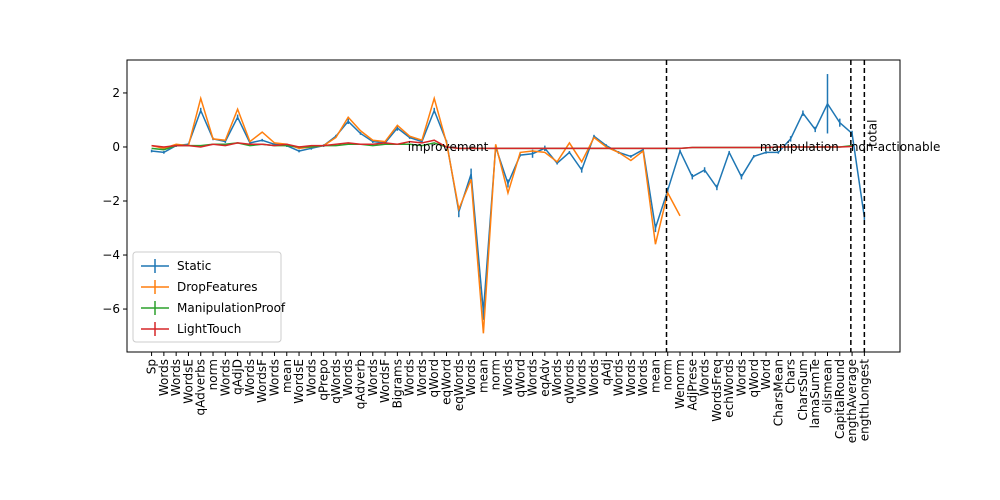 This screenshot has width=1000, height=500. What do you see at coordinates (545, 378) in the screenshot?
I see `x-tick-label: eqAdv` at bounding box center [545, 378].